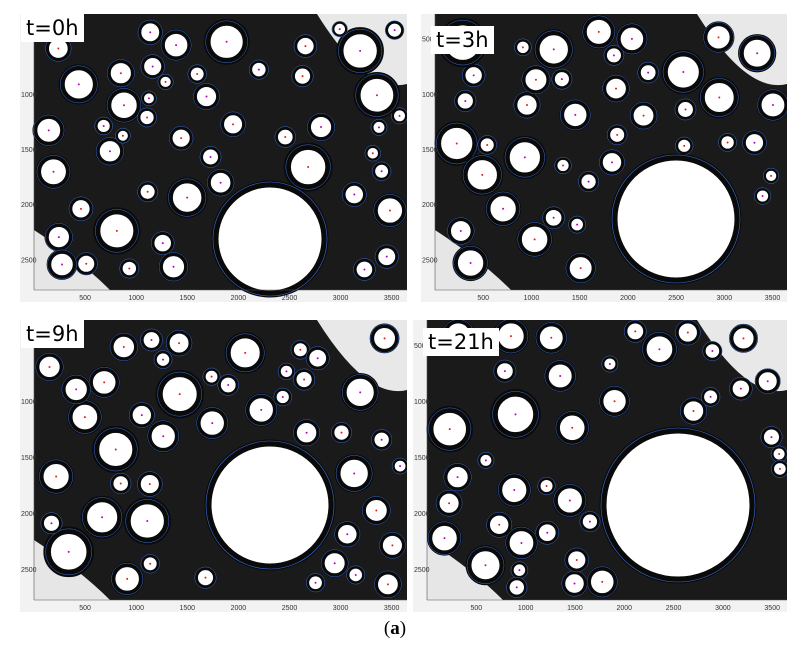  Describe the element at coordinates (239, 608) in the screenshot. I see `x-tick-label: 2000` at that location.